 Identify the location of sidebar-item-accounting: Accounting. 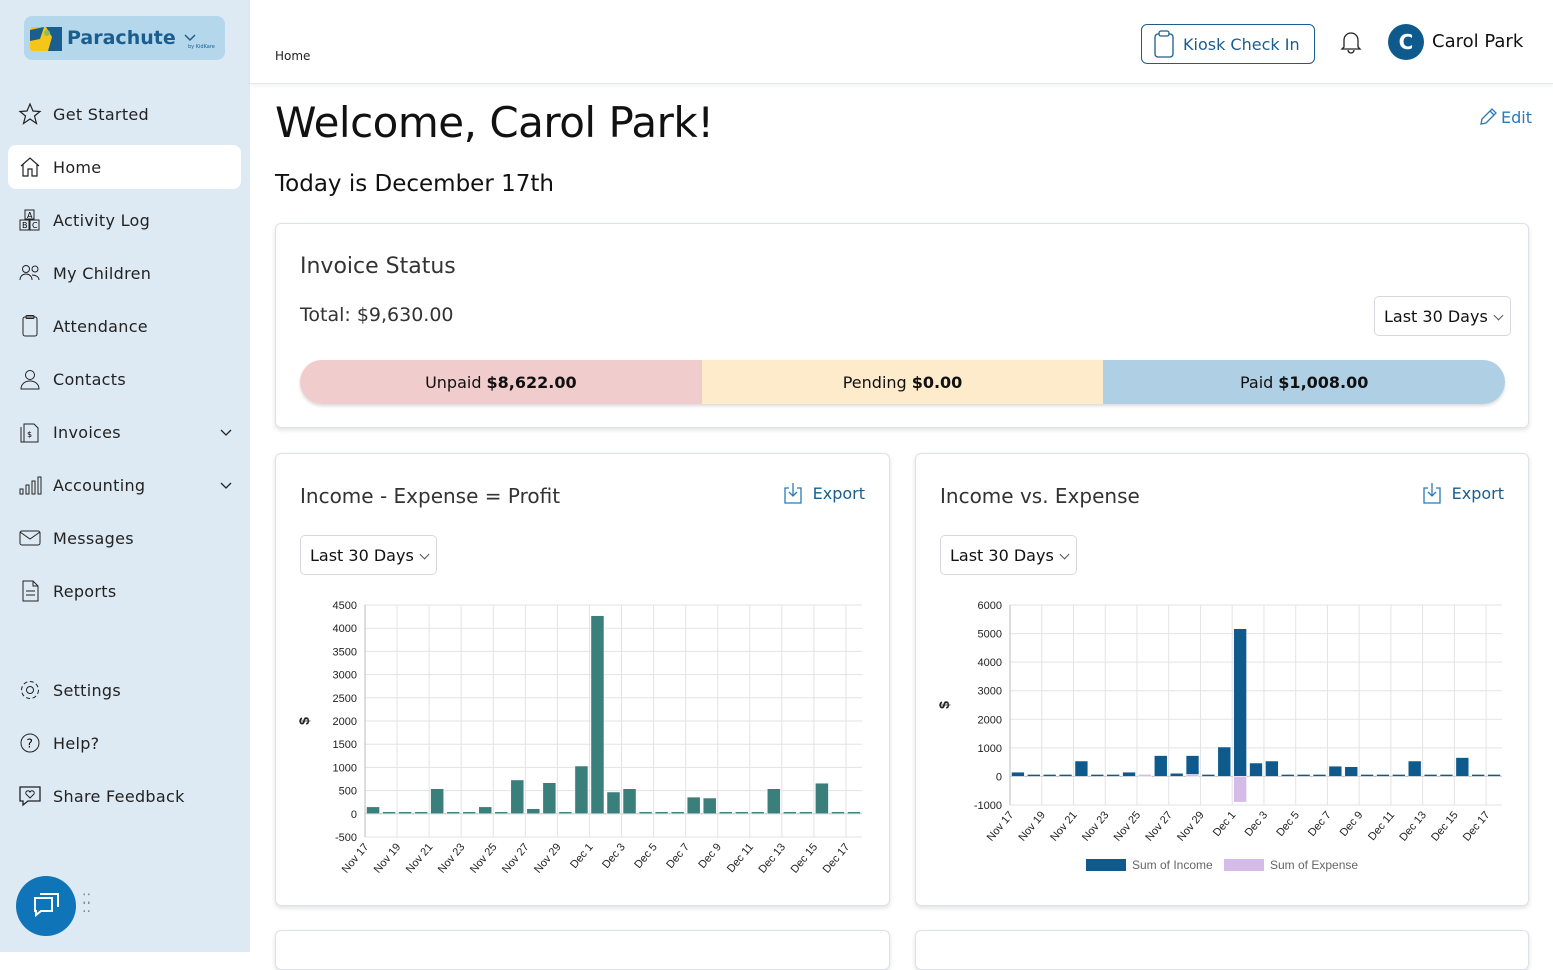
(124, 485).